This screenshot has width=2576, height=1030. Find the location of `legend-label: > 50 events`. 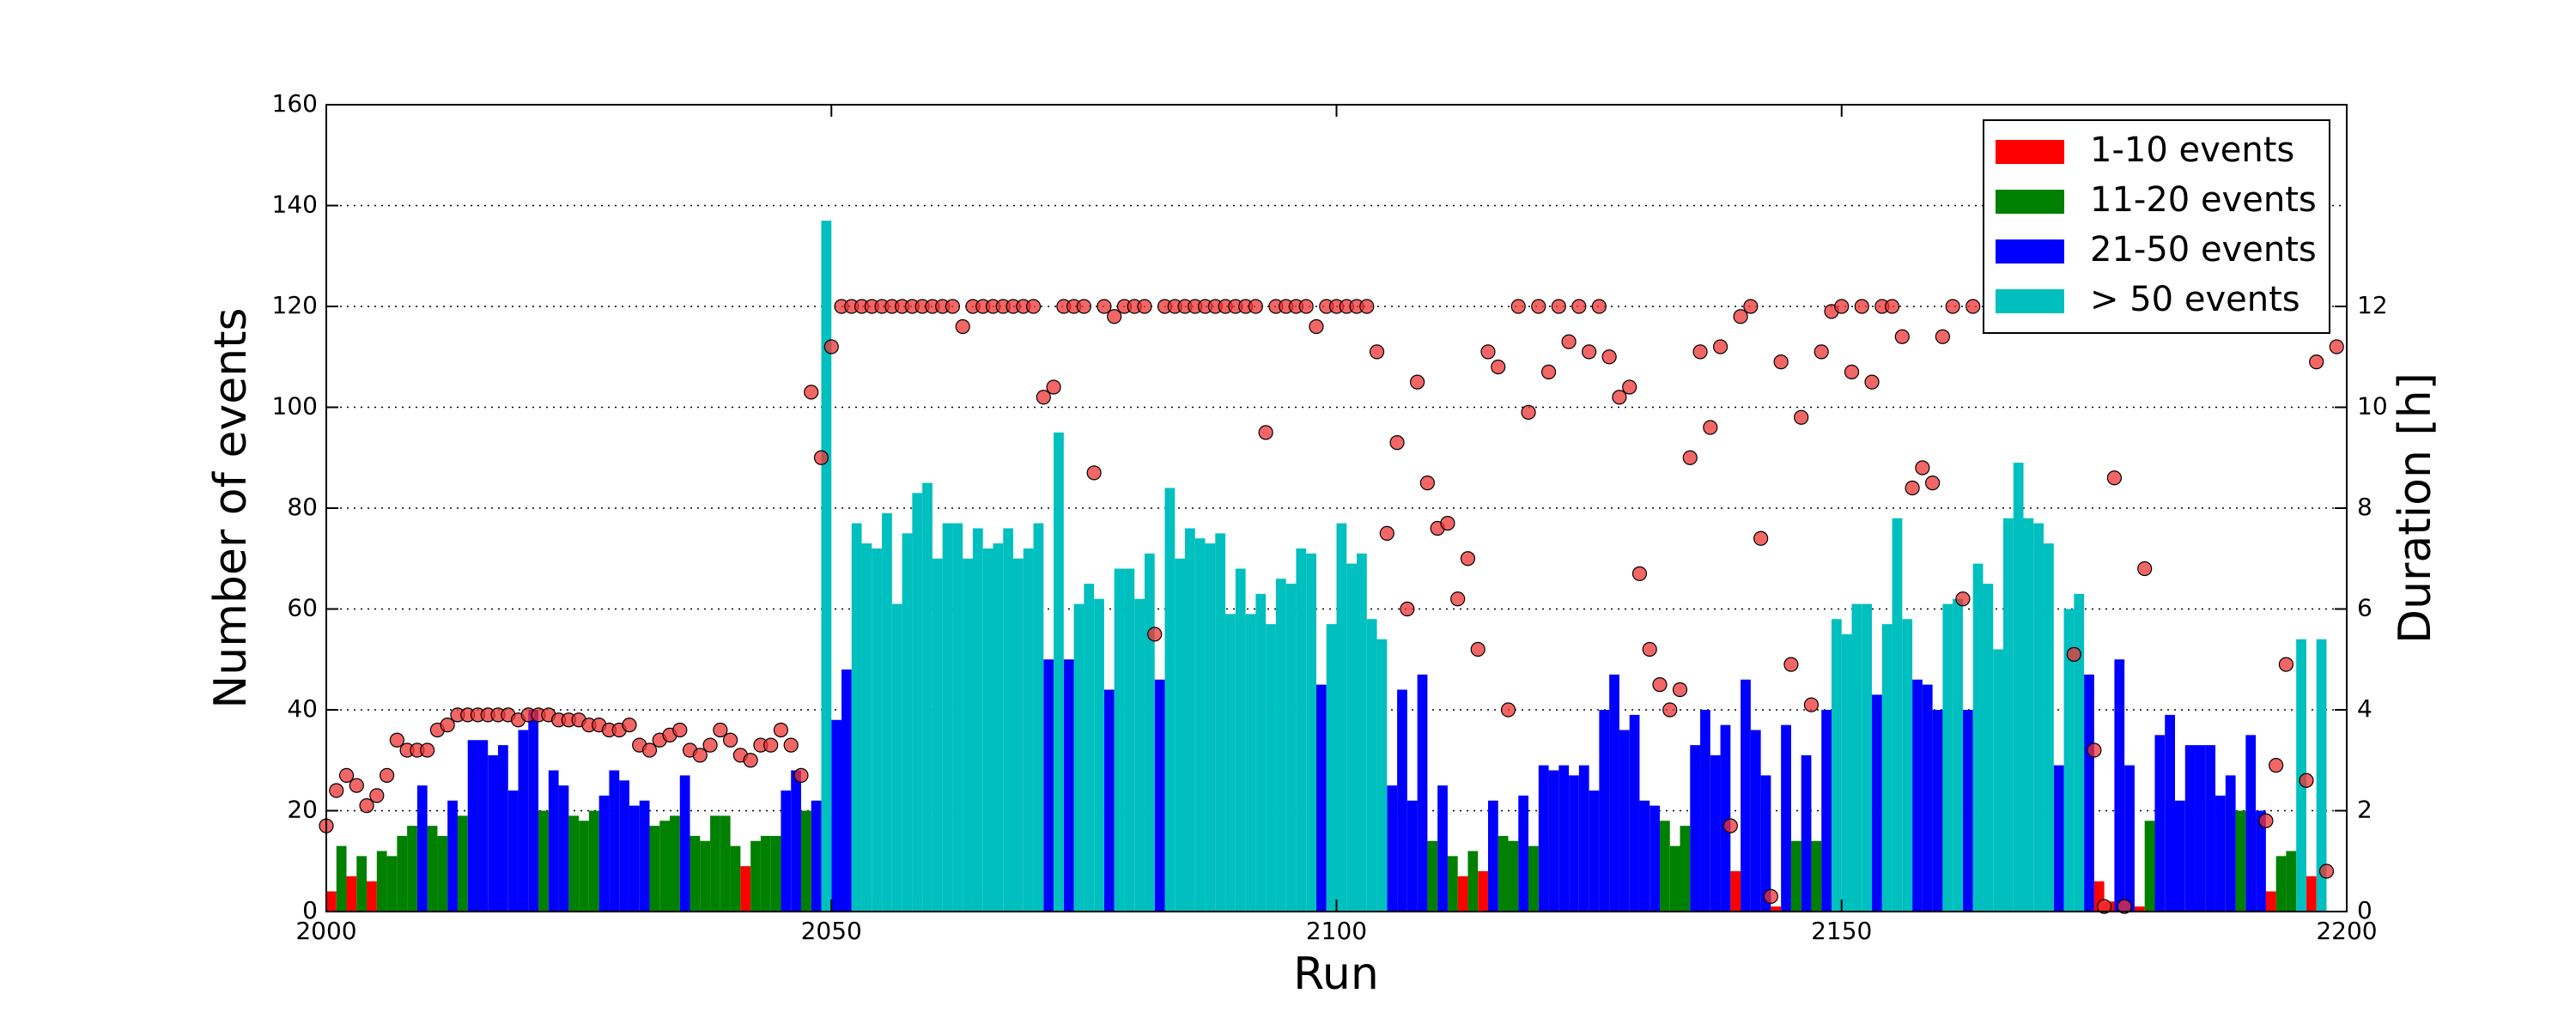

legend-label: > 50 events is located at coordinates (2195, 299).